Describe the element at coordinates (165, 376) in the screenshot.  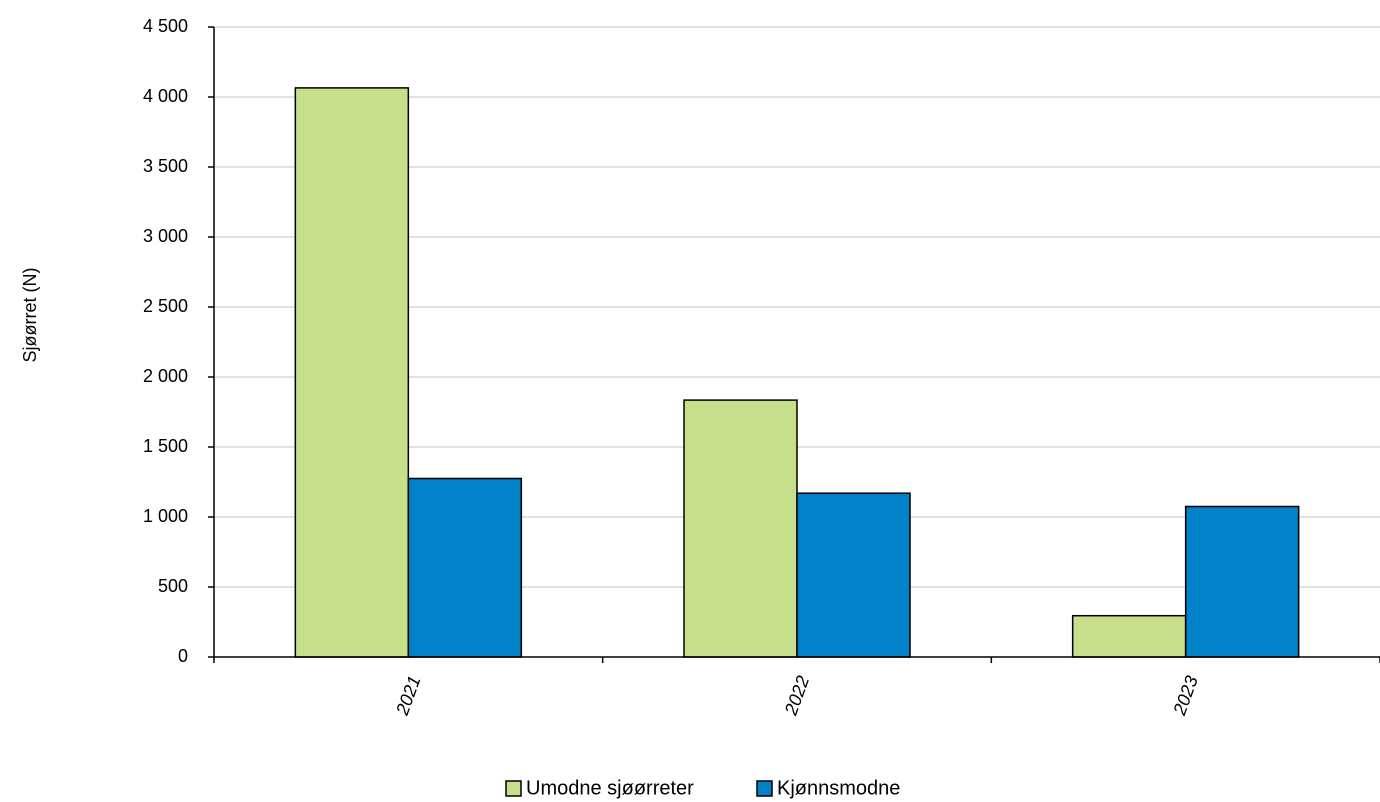
I see `y-tick-label: 2 000` at that location.